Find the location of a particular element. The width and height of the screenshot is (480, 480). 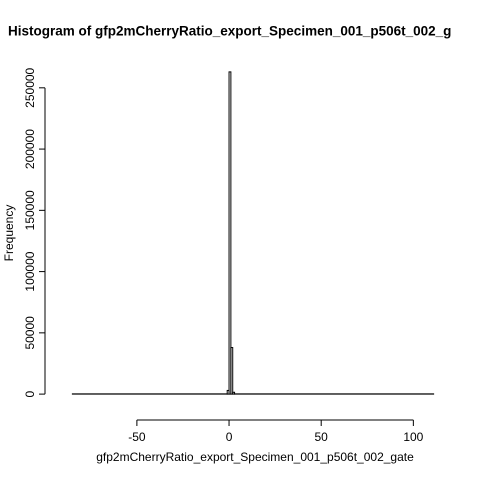

y-tick-label: 50000 is located at coordinates (30, 333).